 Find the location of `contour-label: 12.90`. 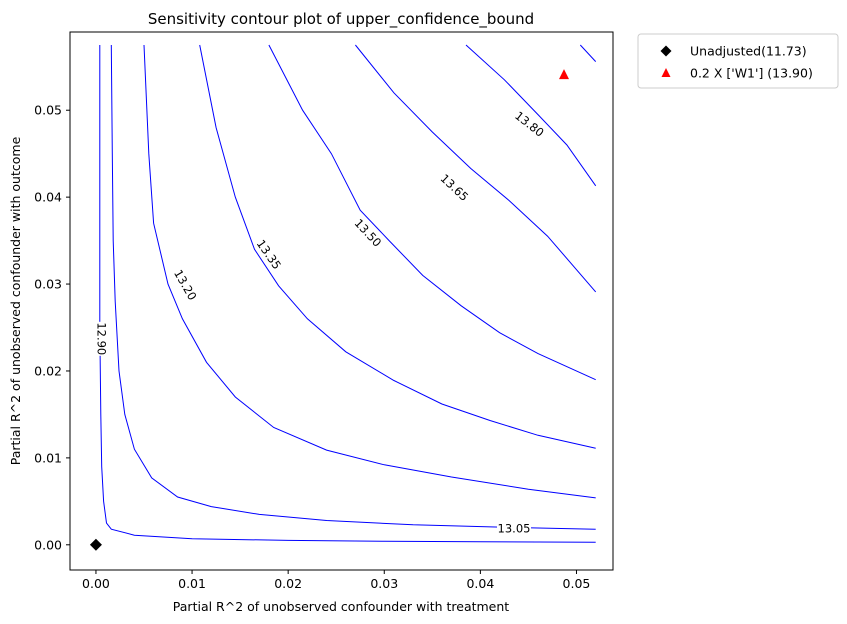

contour-label: 12.90 is located at coordinates (102, 338).